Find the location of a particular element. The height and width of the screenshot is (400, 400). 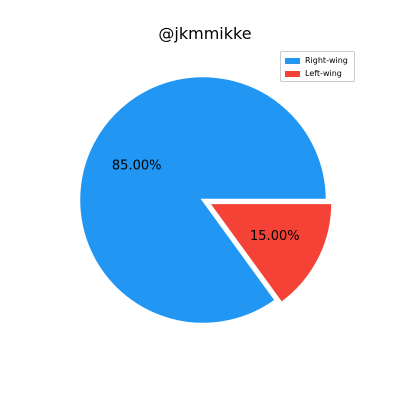

legend-item-right-wing: Right-wing is located at coordinates (317, 60).